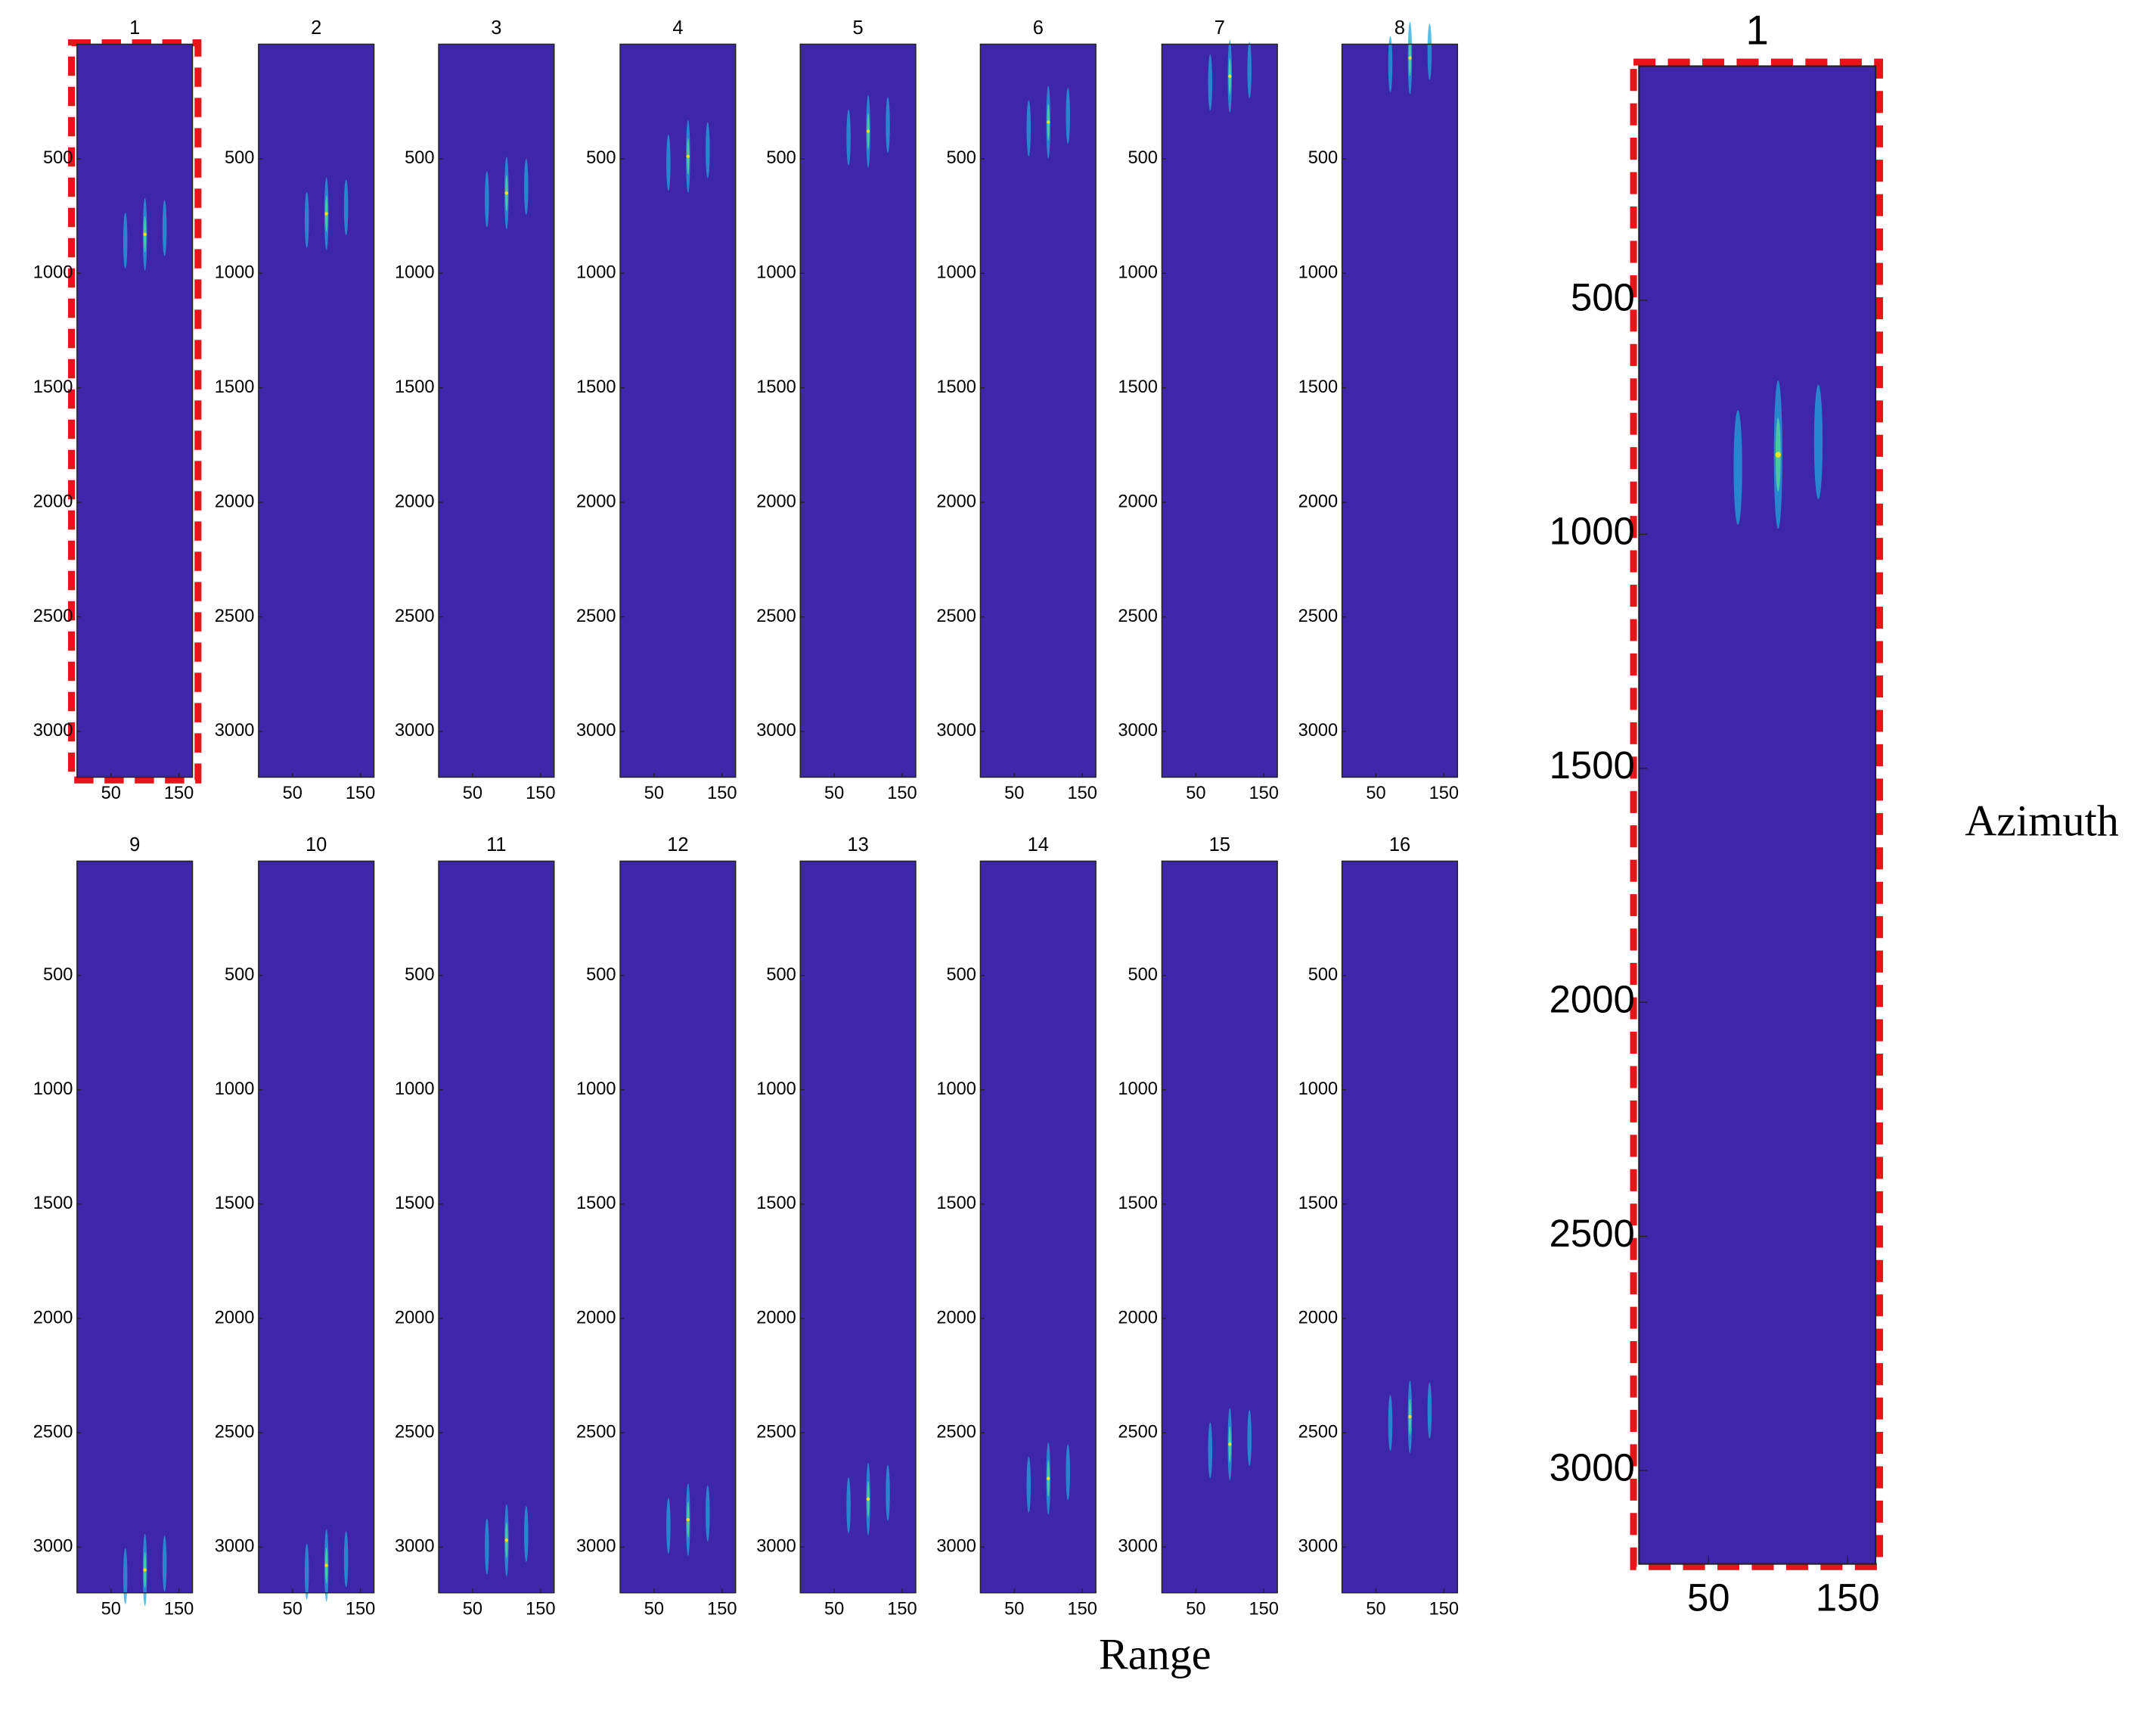 The height and width of the screenshot is (1714, 2156). What do you see at coordinates (2042, 821) in the screenshot?
I see `y-axis-label: Azimuth` at bounding box center [2042, 821].